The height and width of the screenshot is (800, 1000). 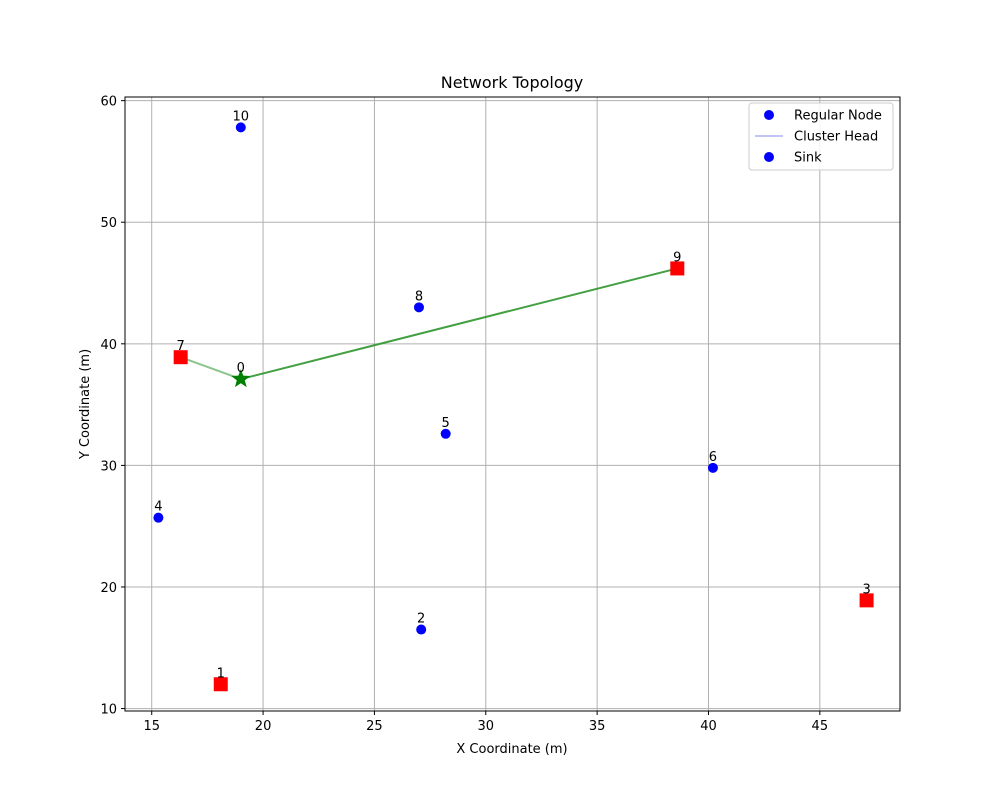 I want to click on y-tick-label: 10, so click(x=108, y=710).